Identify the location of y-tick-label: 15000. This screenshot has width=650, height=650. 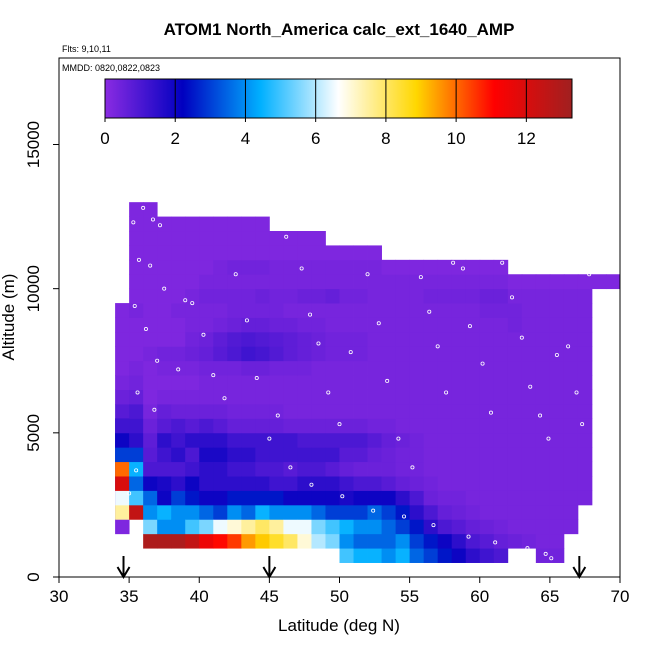
(33, 144).